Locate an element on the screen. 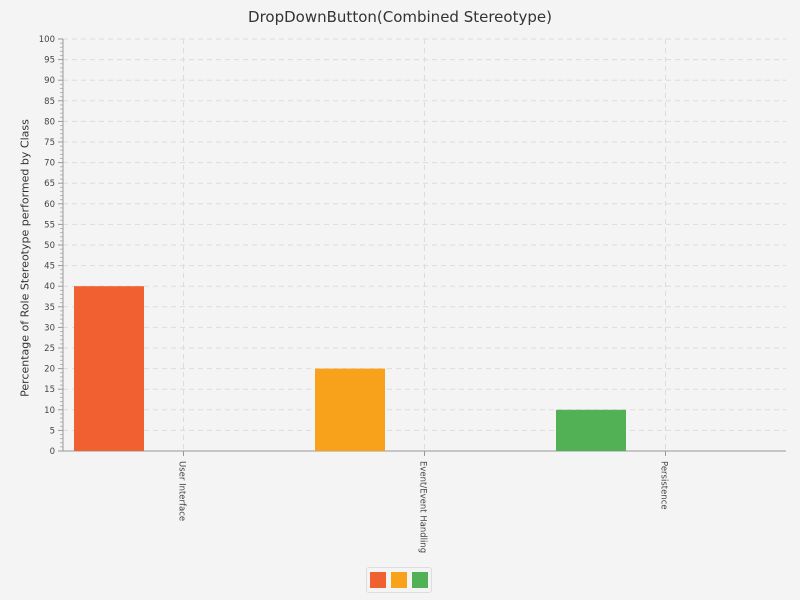 Image resolution: width=800 pixels, height=600 pixels. y-tick-label: 80 is located at coordinates (49, 122).